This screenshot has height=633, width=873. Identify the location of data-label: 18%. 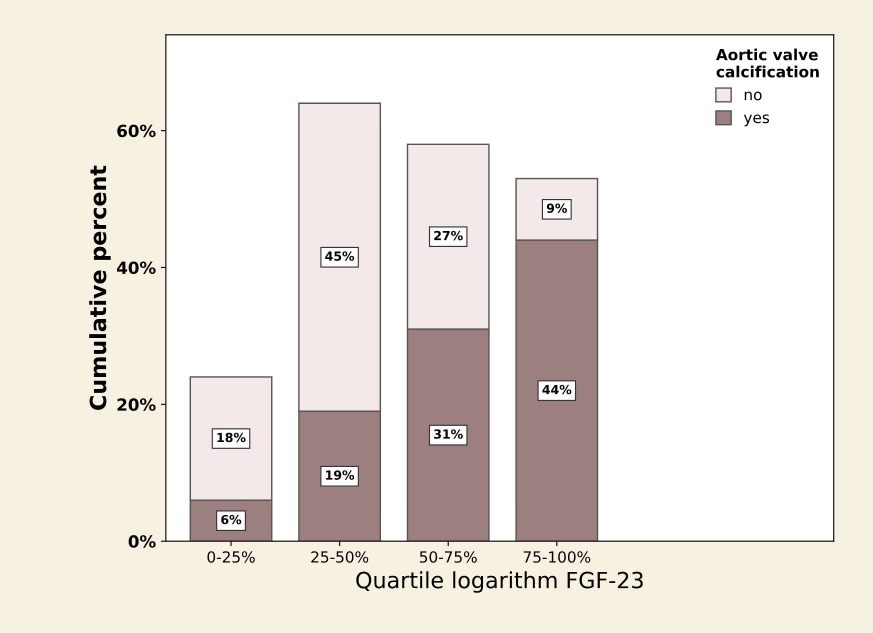
(231, 437).